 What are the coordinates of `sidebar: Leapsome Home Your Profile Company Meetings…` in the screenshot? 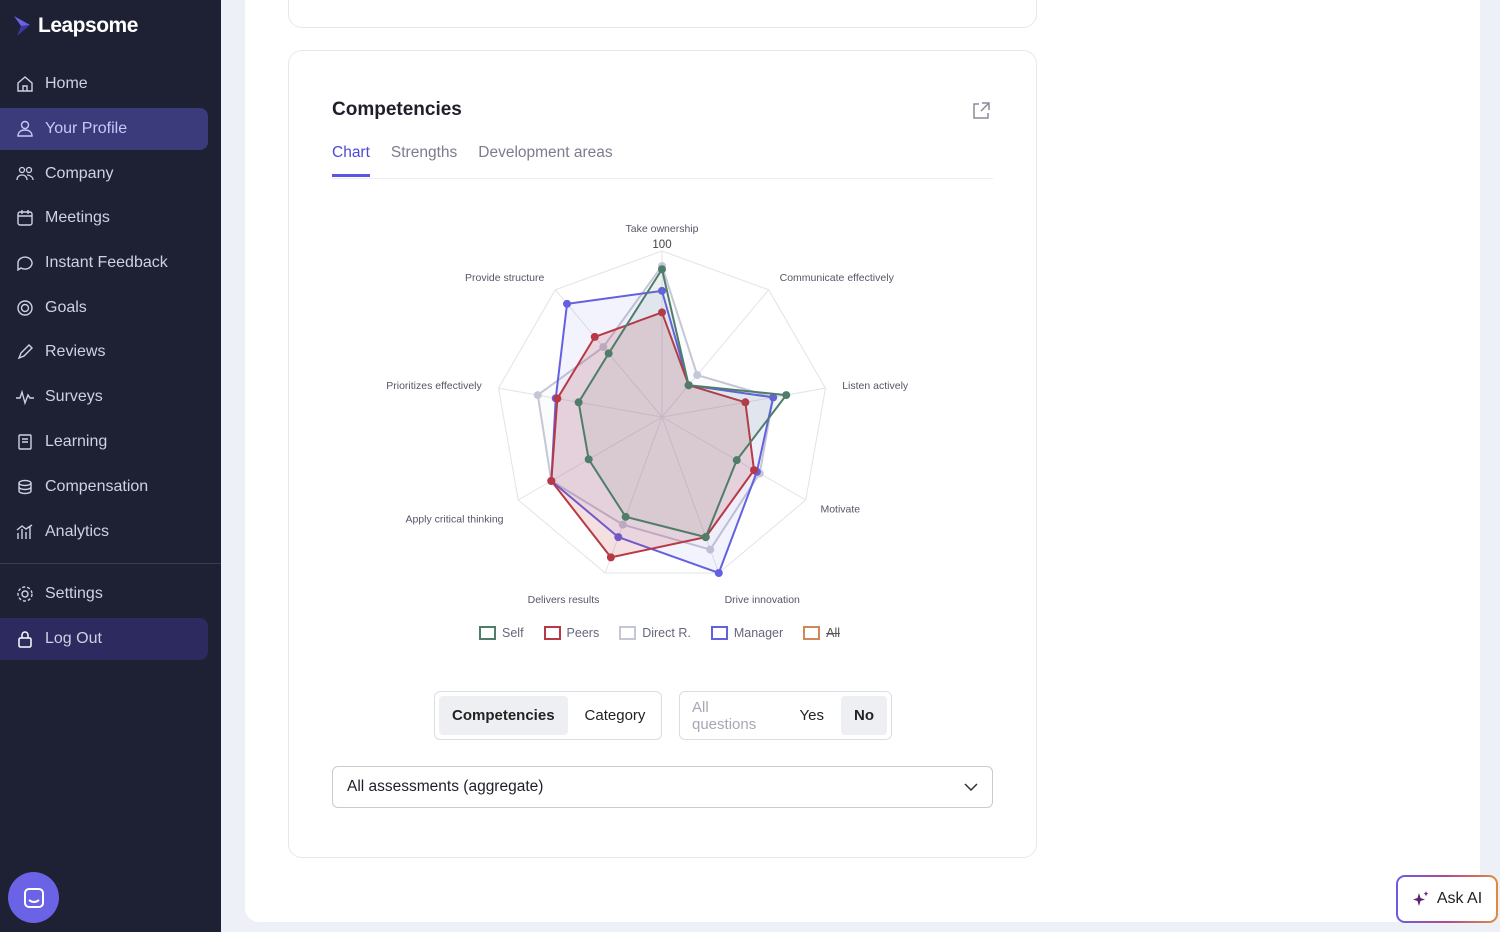 It's located at (110, 466).